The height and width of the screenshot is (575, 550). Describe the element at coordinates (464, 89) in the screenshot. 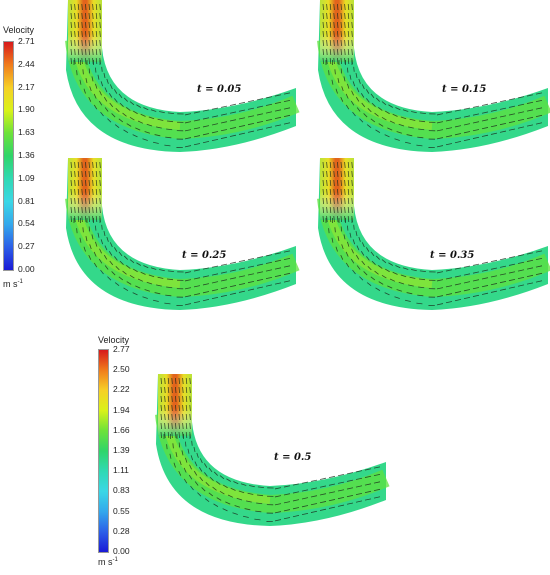

I see `time-label: t = 0.15` at that location.